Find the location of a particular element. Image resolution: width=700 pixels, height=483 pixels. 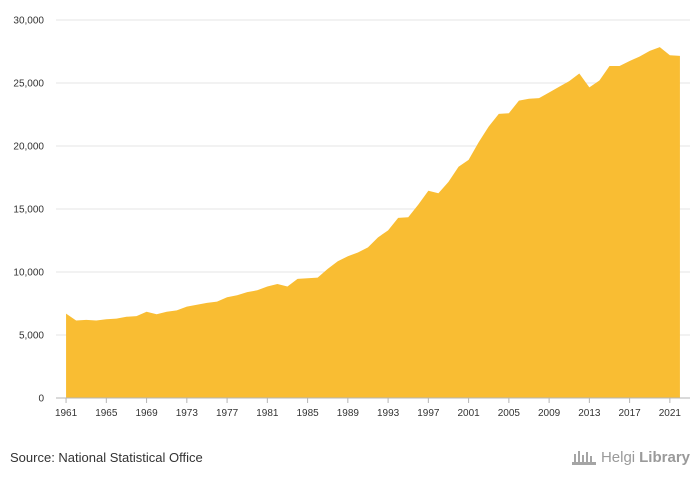

brand-name-part1: Helgi is located at coordinates (618, 457).